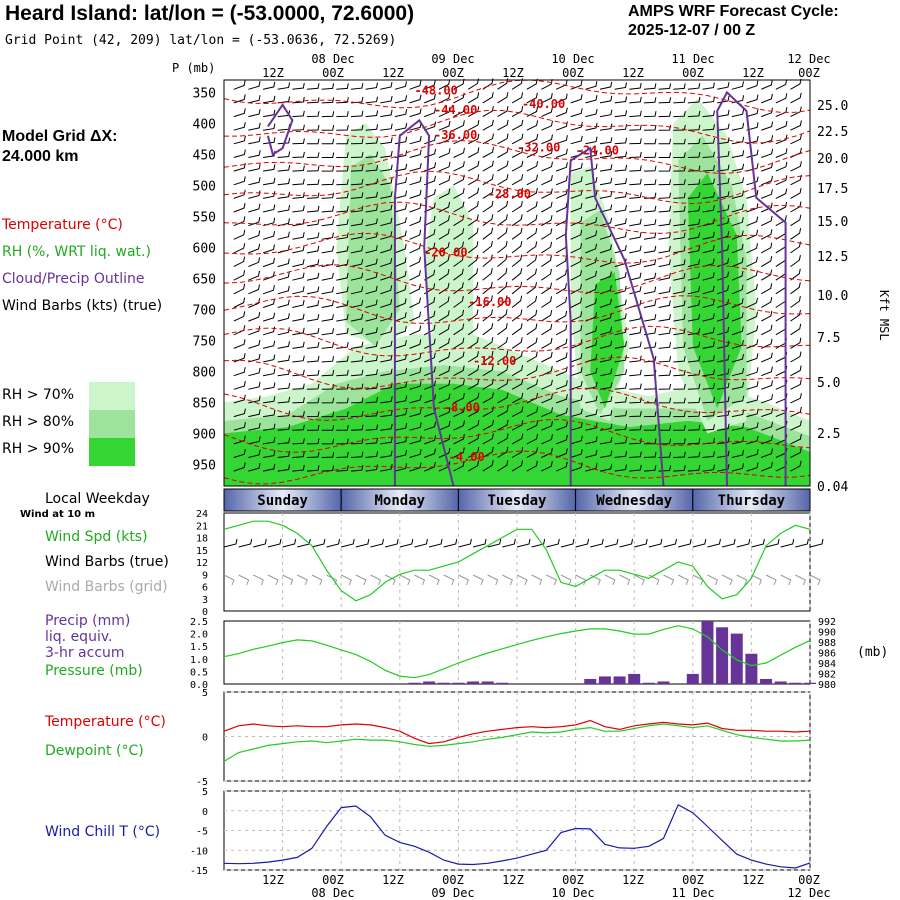 Image resolution: width=900 pixels, height=900 pixels. What do you see at coordinates (199, 660) in the screenshot?
I see `precip-pressure-tick-label: 1.0` at bounding box center [199, 660].